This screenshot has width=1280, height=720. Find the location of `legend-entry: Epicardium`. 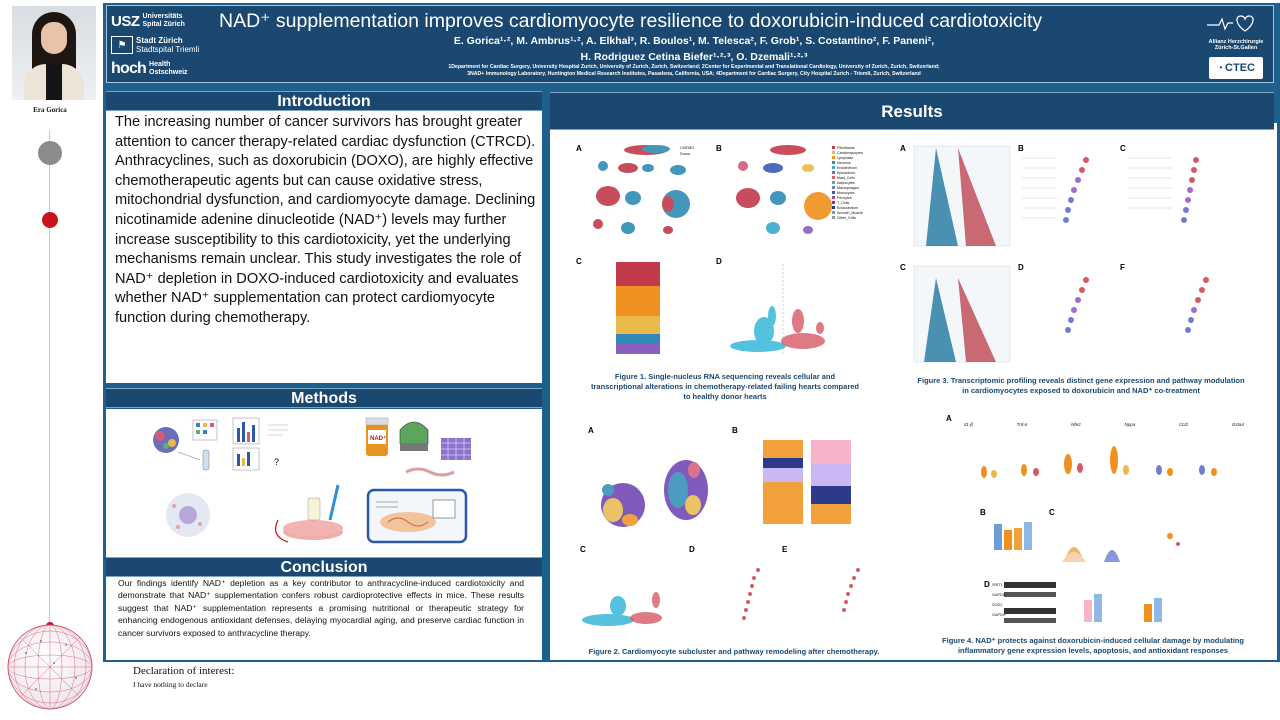

legend-entry: Epicardium is located at coordinates (855, 173).